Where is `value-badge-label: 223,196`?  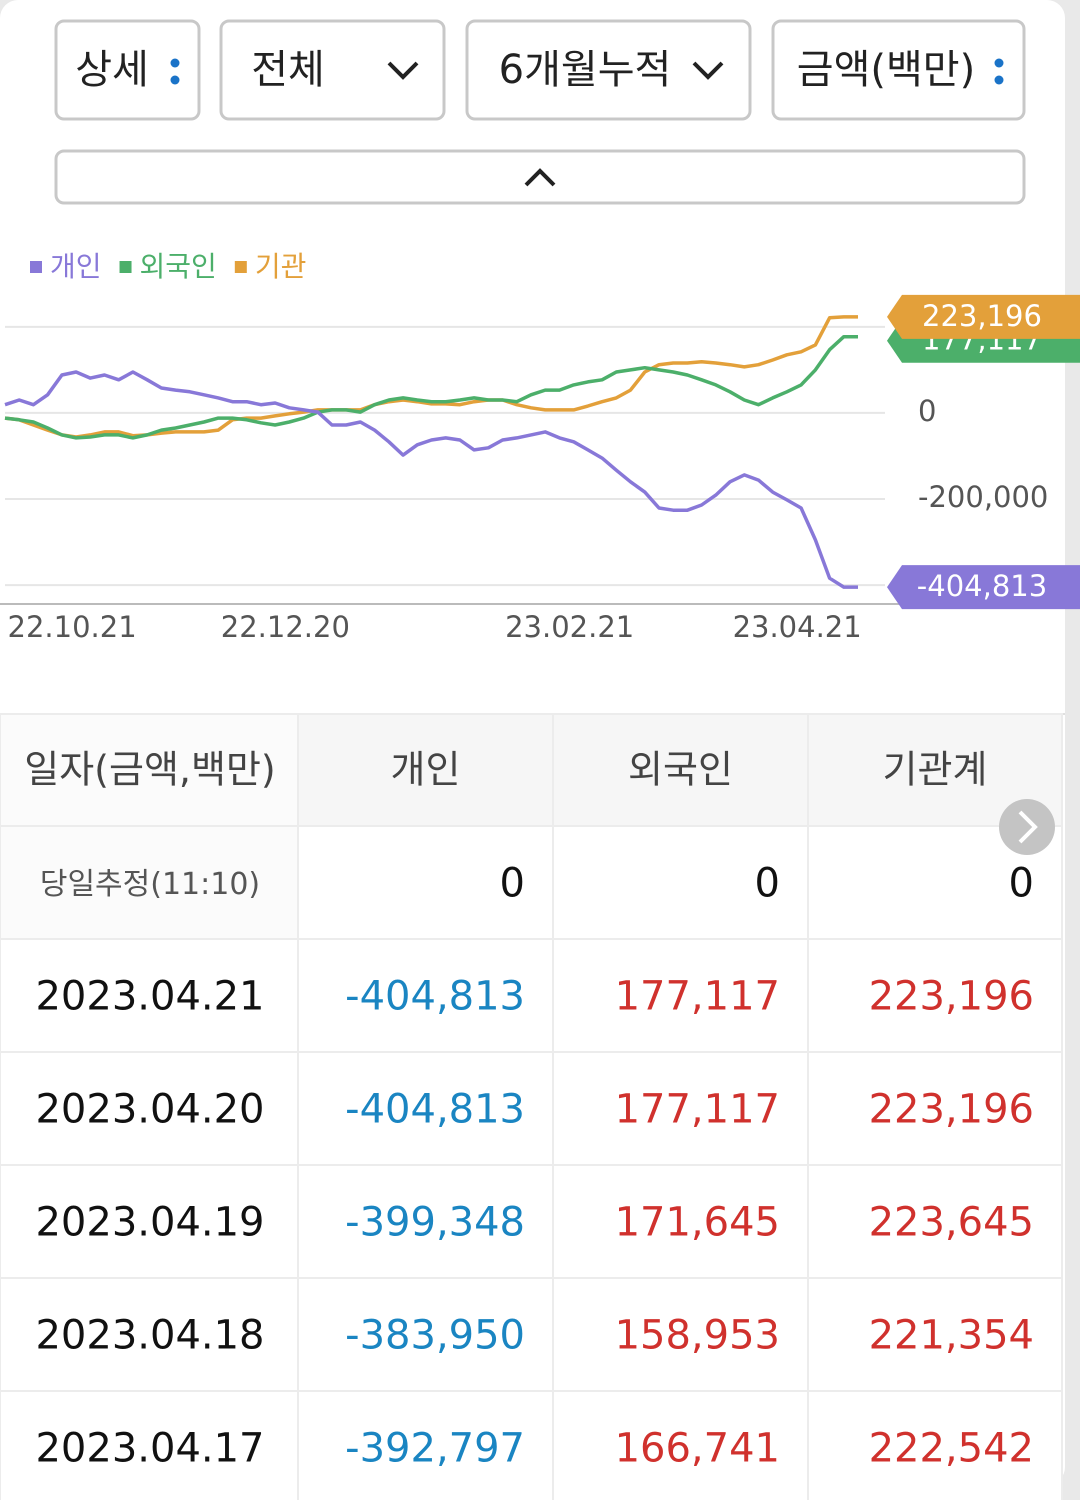
value-badge-label: 223,196 is located at coordinates (982, 316).